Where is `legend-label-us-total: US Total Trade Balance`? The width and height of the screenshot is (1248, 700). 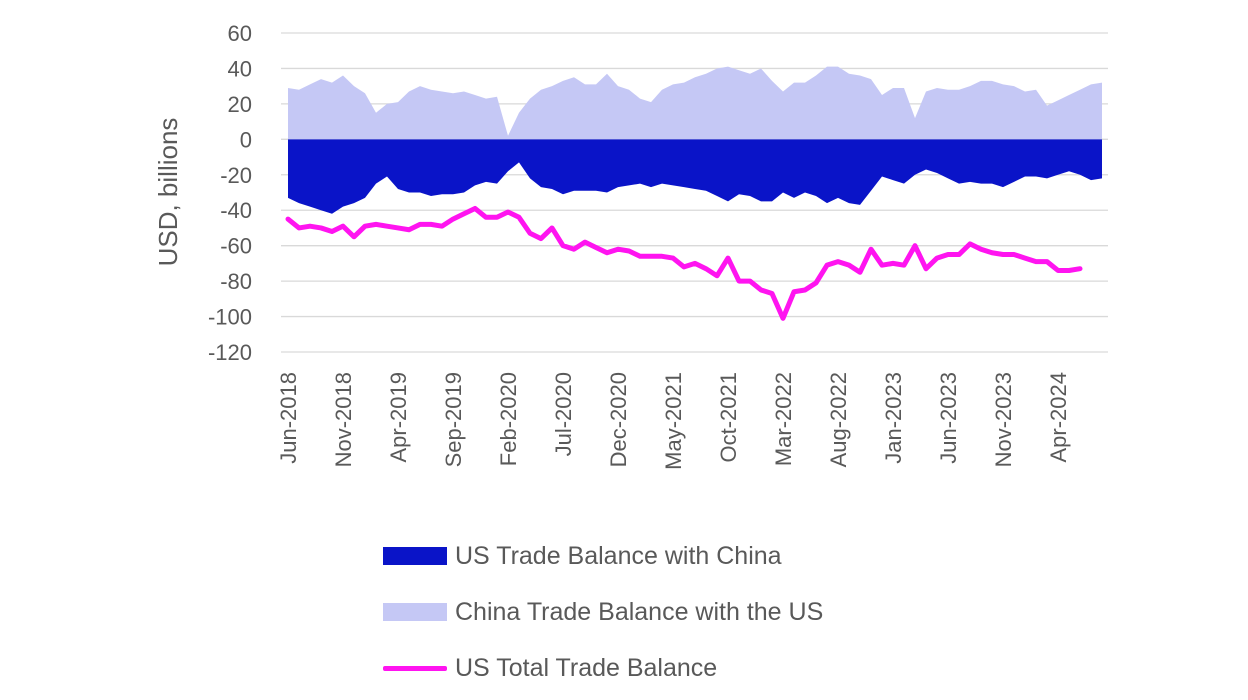 legend-label-us-total: US Total Trade Balance is located at coordinates (586, 667).